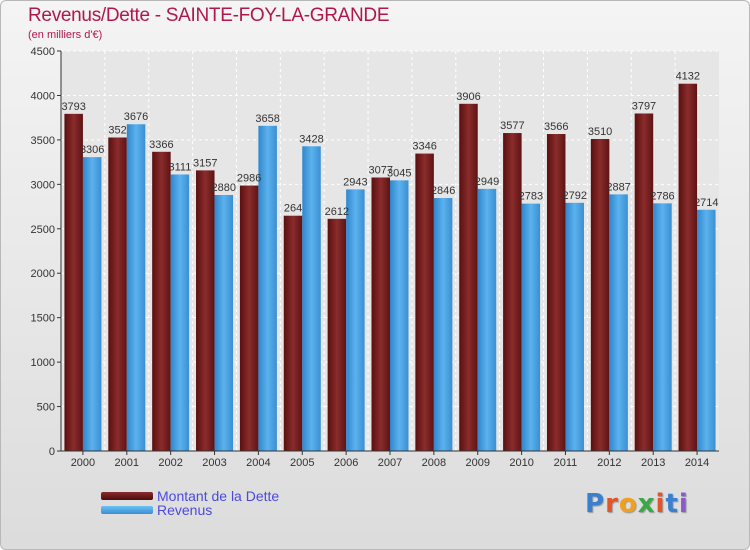 This screenshot has height=550, width=750. I want to click on x-tick-label: 2008, so click(434, 463).